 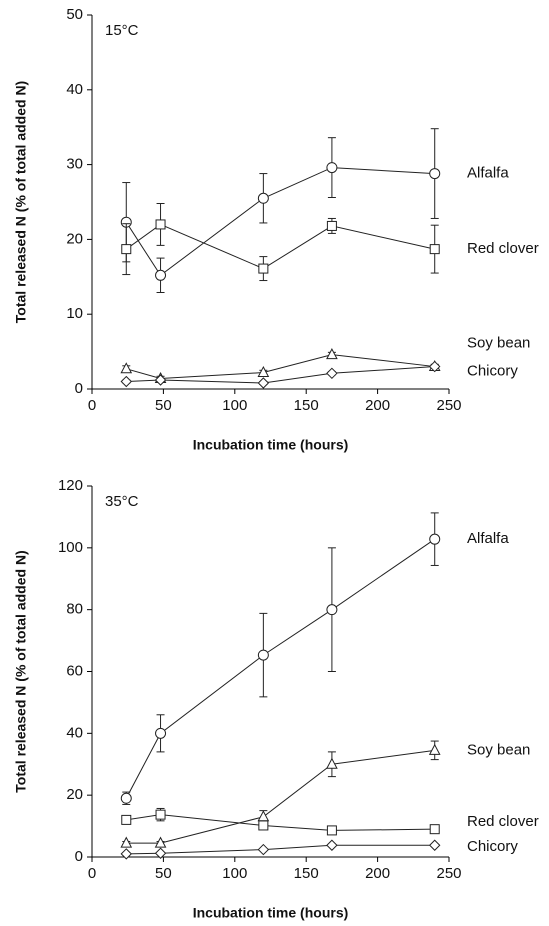 What do you see at coordinates (74, 609) in the screenshot?
I see `y-tick-label: 80` at bounding box center [74, 609].